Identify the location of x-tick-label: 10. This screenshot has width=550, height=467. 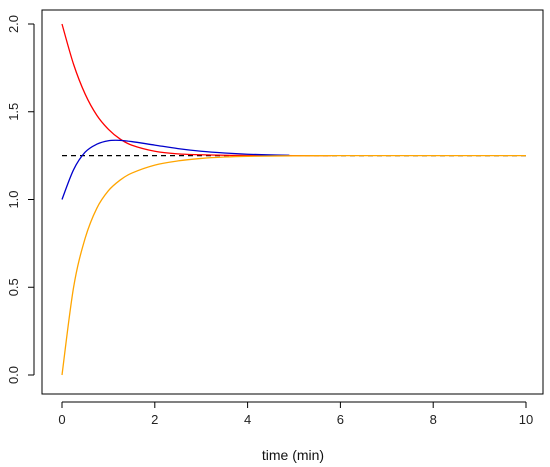
(526, 419).